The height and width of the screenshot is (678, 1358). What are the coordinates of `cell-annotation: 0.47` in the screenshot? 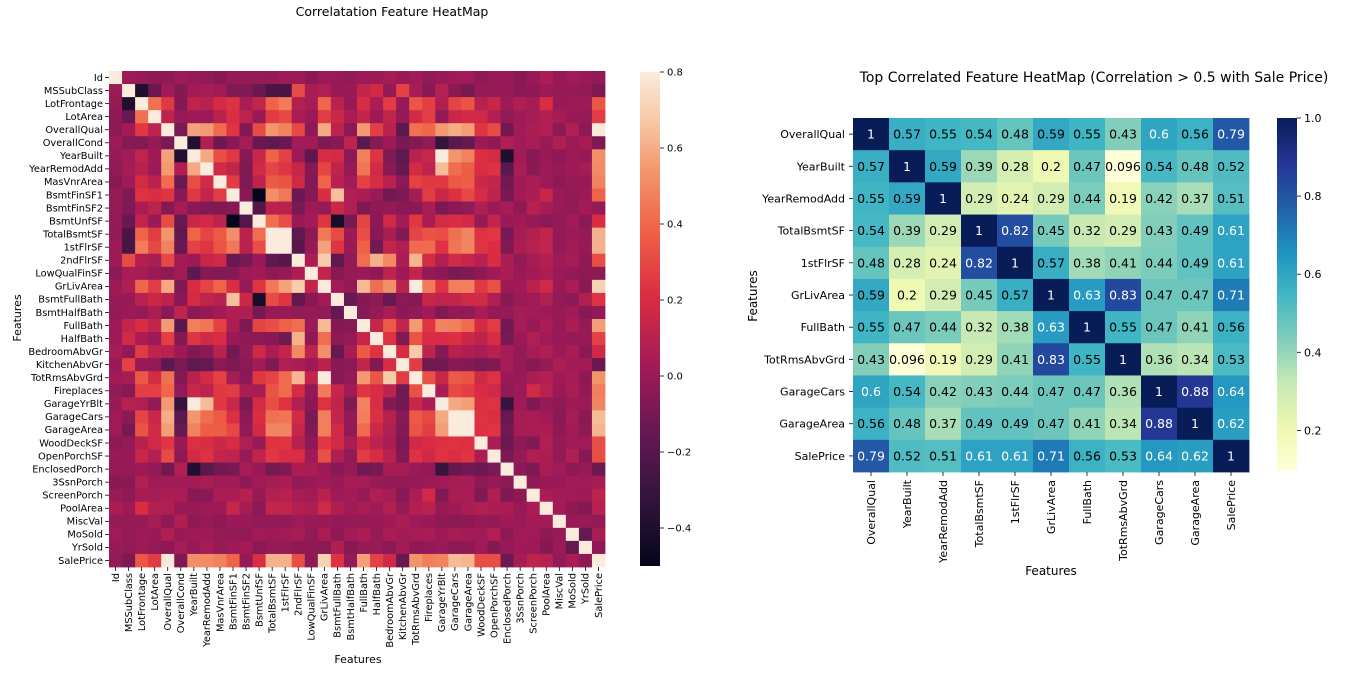 It's located at (907, 327).